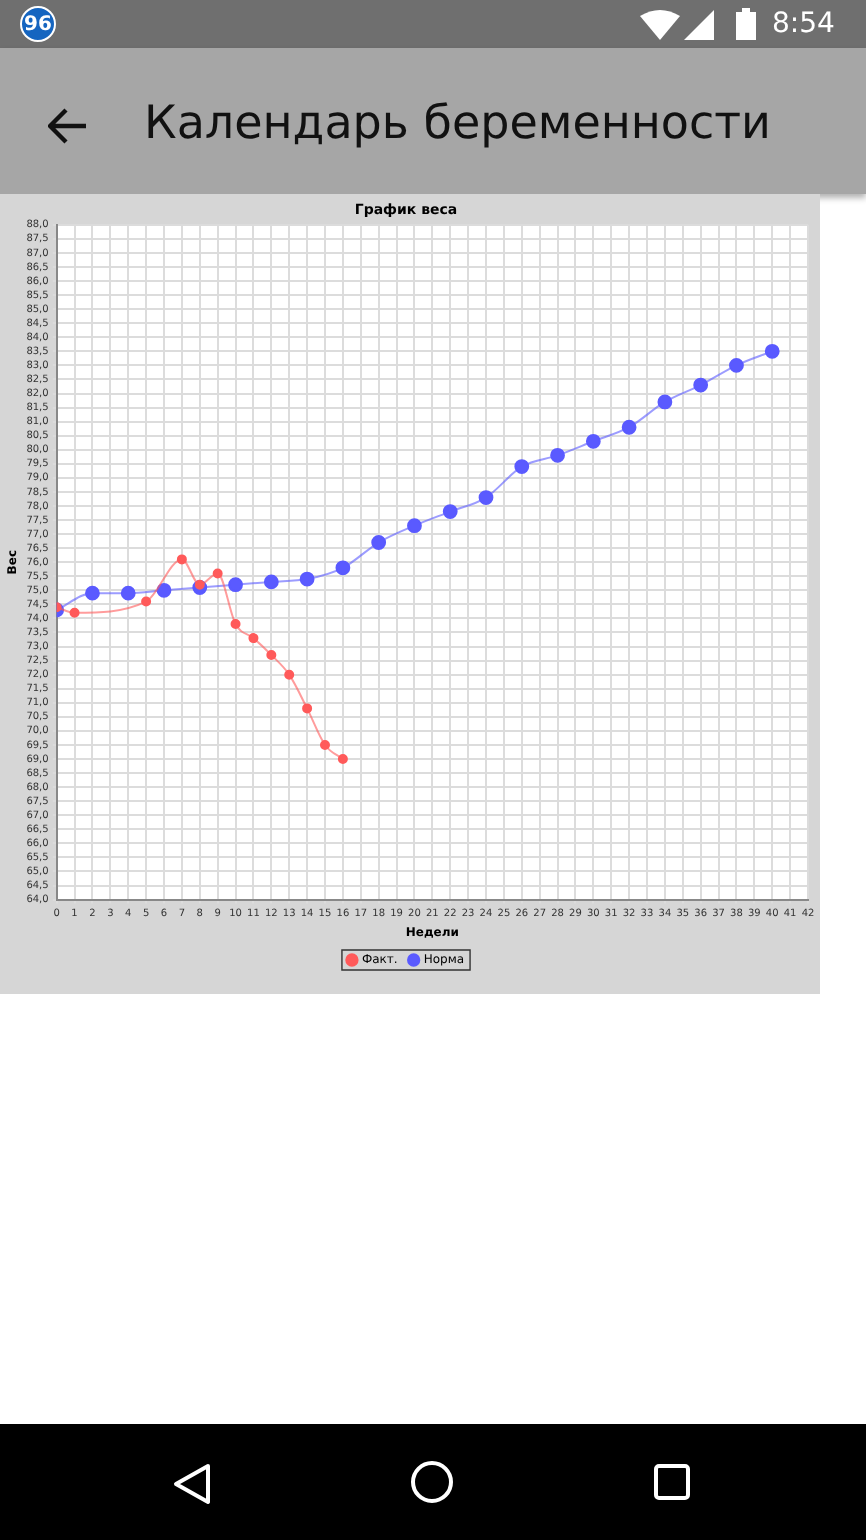  What do you see at coordinates (803, 24) in the screenshot?
I see `text: 8:54` at bounding box center [803, 24].